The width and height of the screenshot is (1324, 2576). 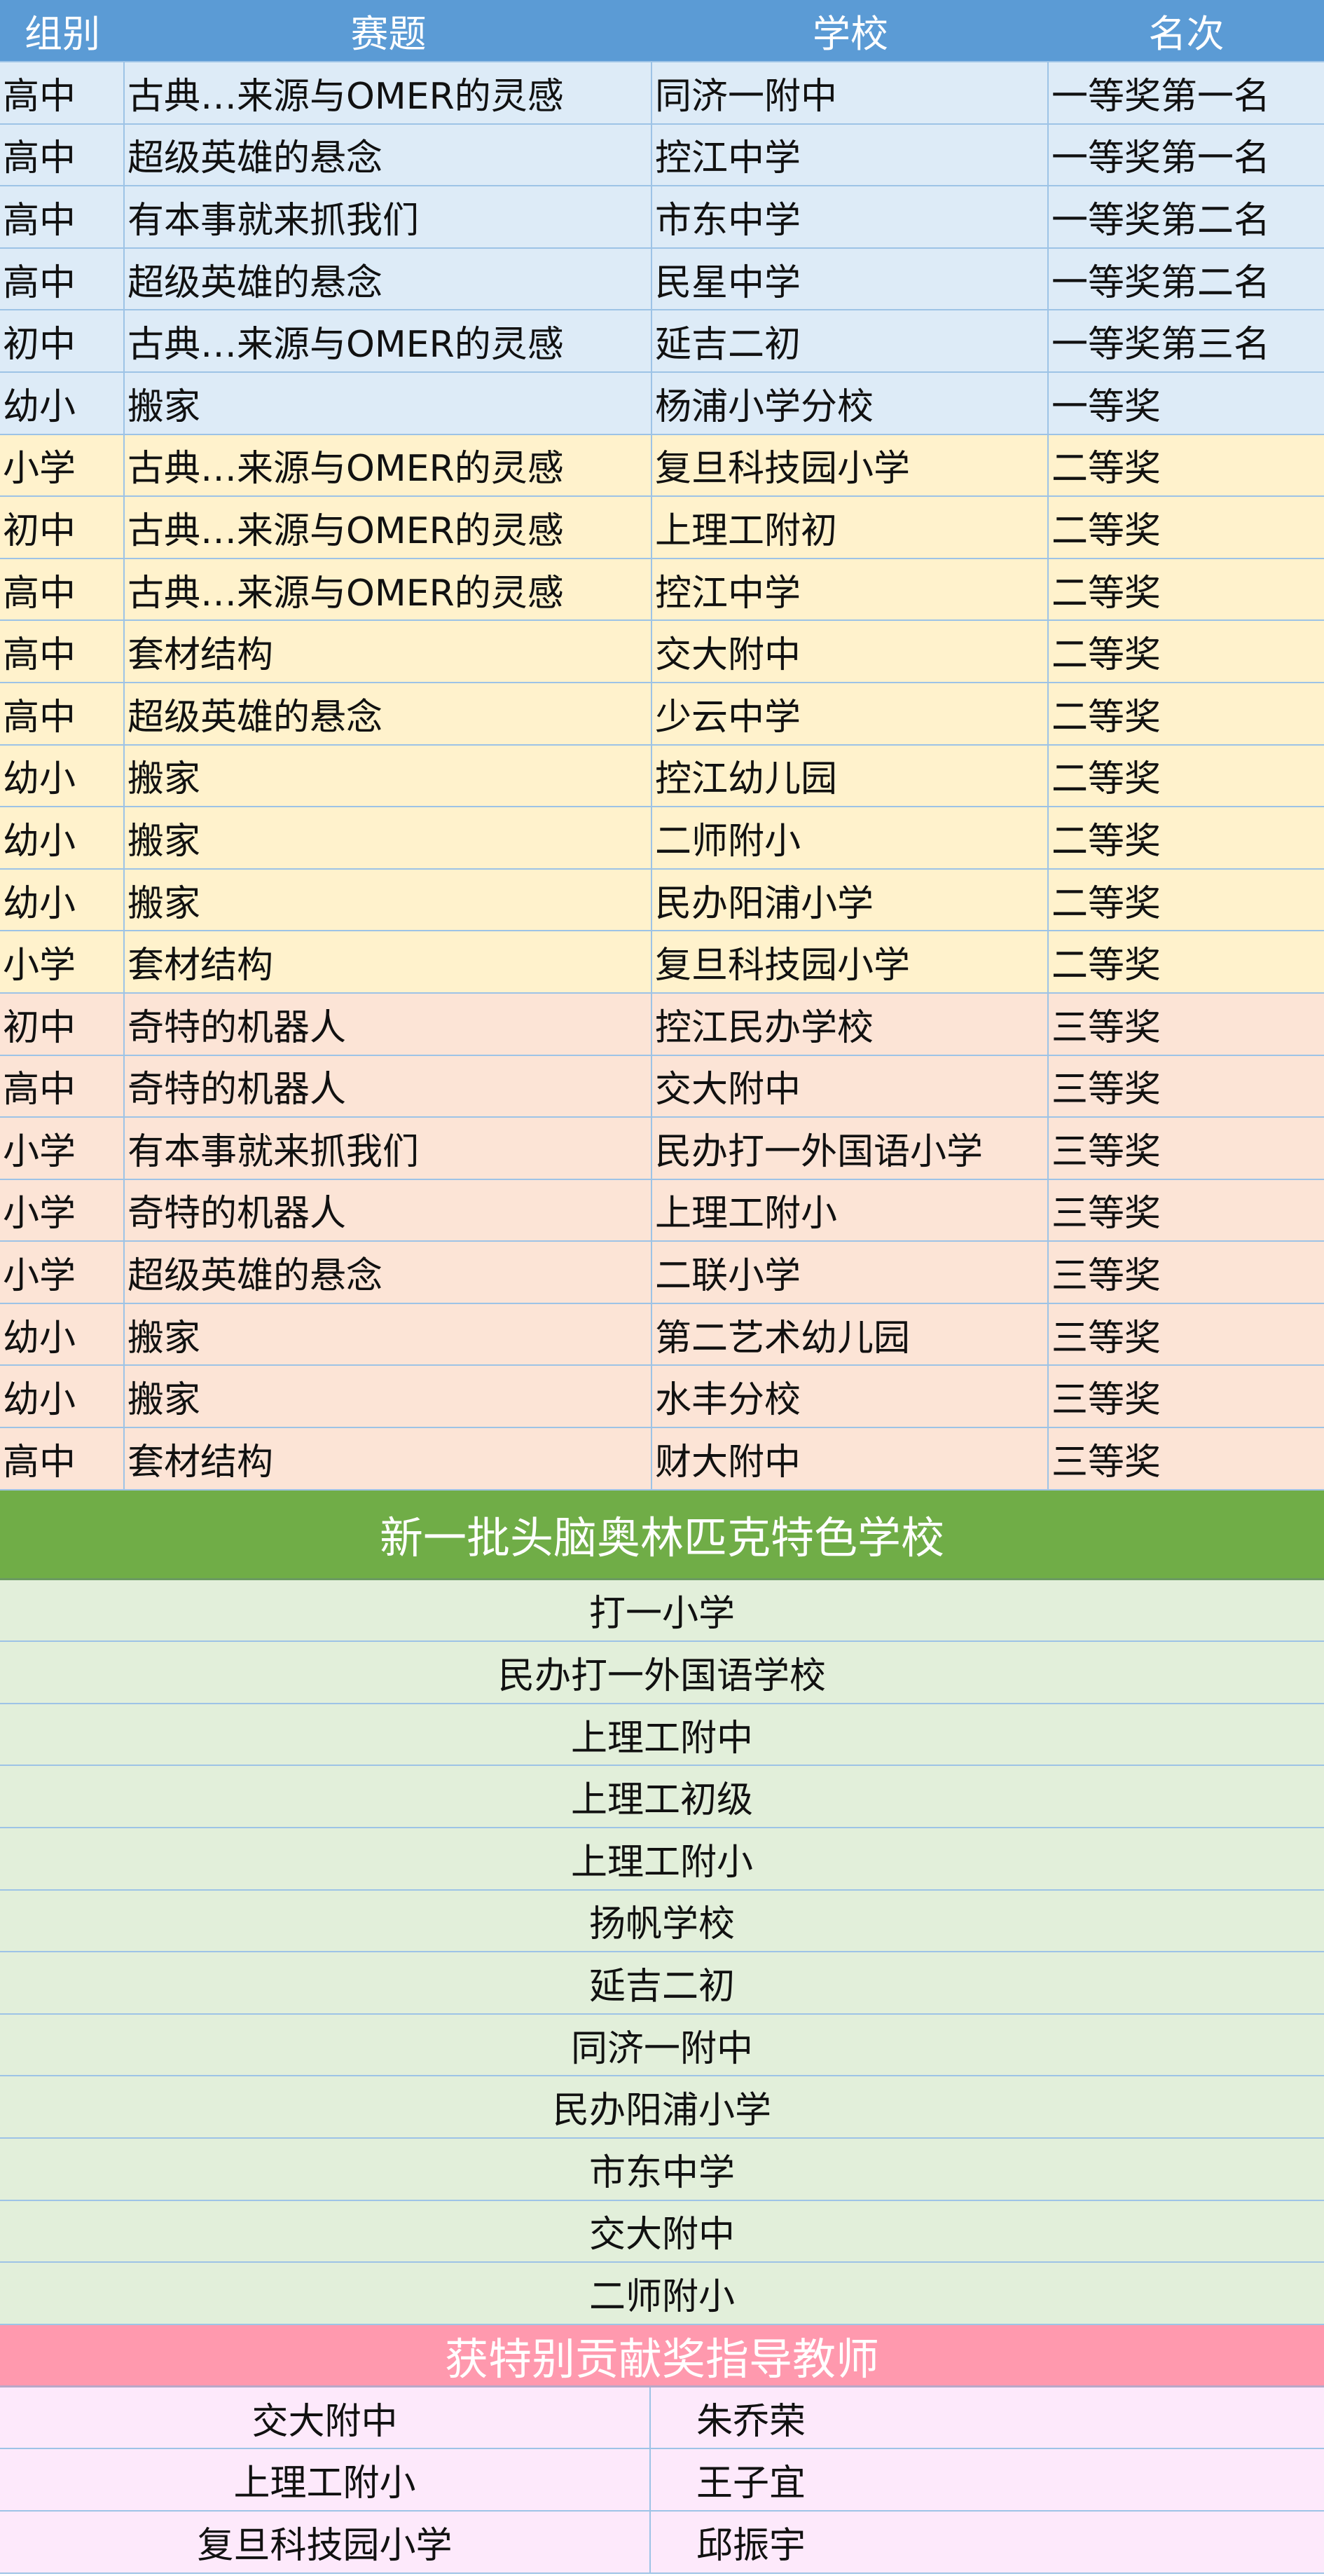 What do you see at coordinates (850, 1459) in the screenshot?
I see `school-cell: 财大附中` at bounding box center [850, 1459].